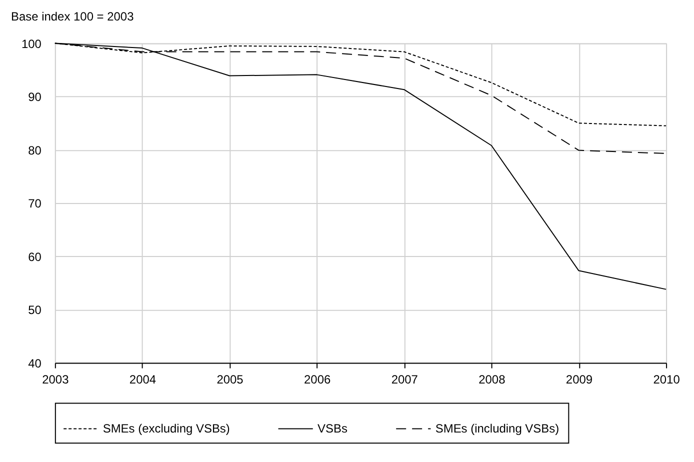  I want to click on chart-title: Base index 100 = 2003, so click(72, 16).